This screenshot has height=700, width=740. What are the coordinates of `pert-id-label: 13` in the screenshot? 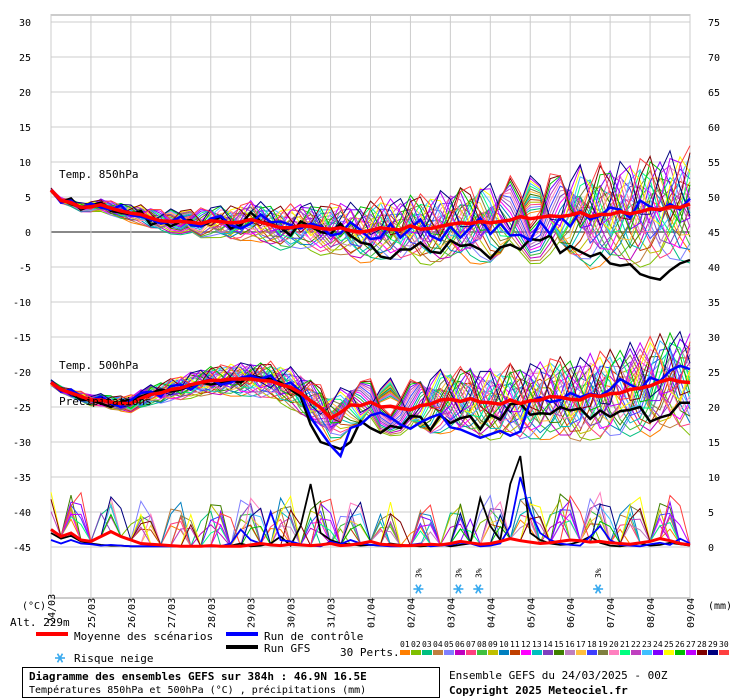 It's located at (537, 644).